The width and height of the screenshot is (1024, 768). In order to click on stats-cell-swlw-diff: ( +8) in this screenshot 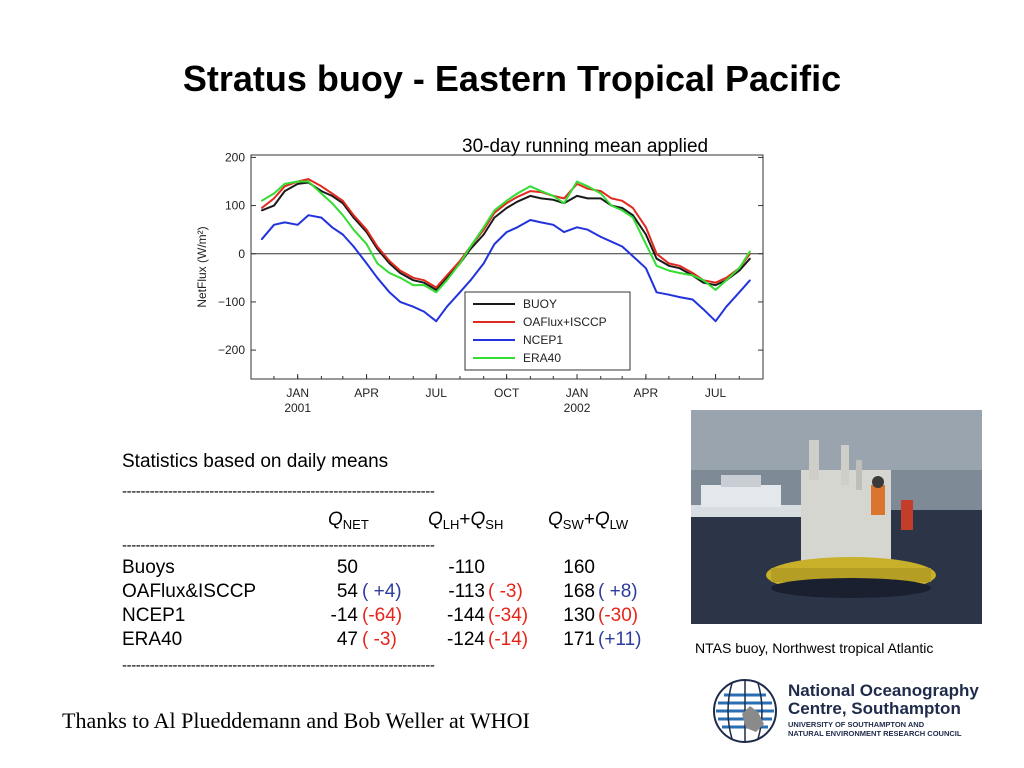, I will do `click(618, 591)`.